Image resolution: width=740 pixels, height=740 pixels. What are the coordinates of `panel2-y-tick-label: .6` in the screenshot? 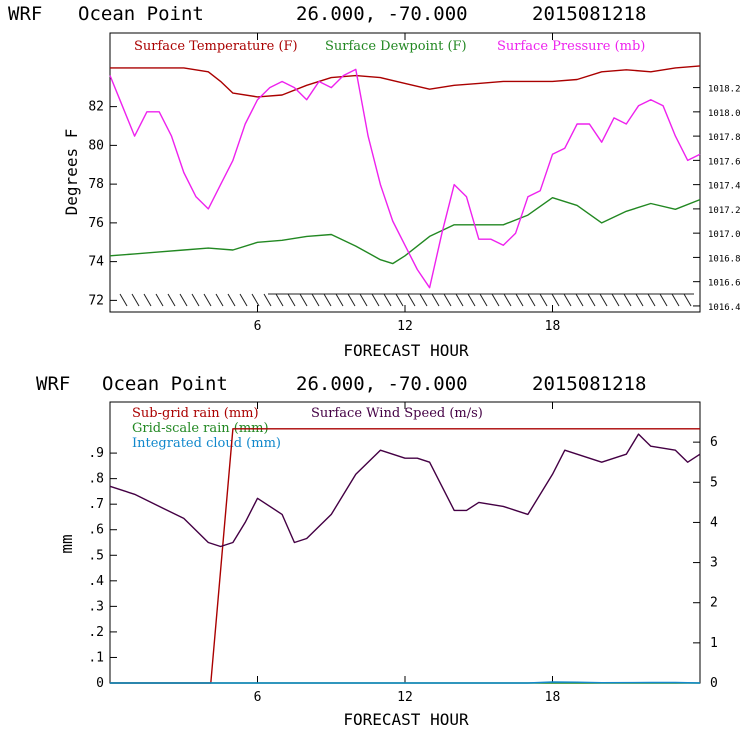 It's located at (96, 530).